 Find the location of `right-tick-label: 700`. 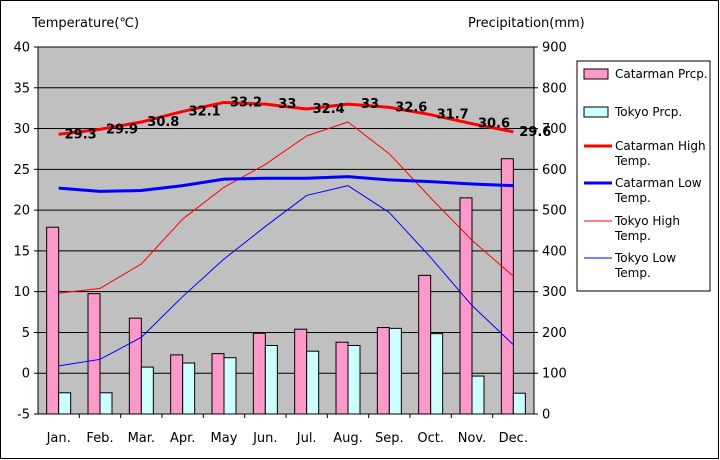

right-tick-label: 700 is located at coordinates (554, 129).